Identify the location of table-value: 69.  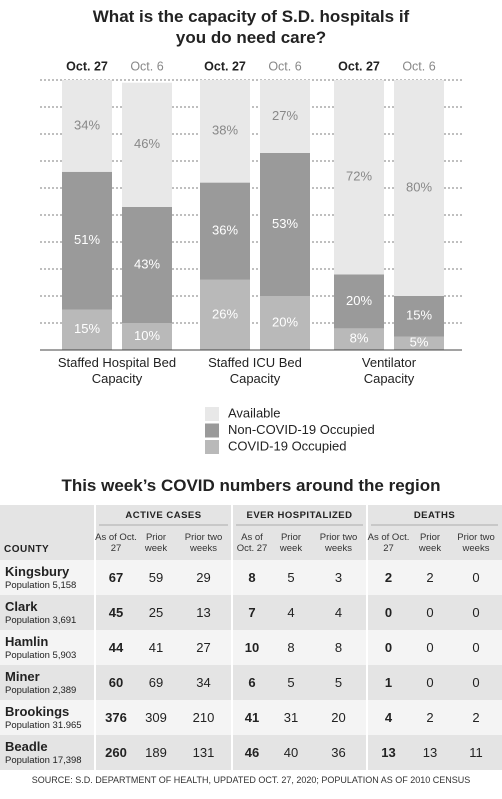
(156, 682).